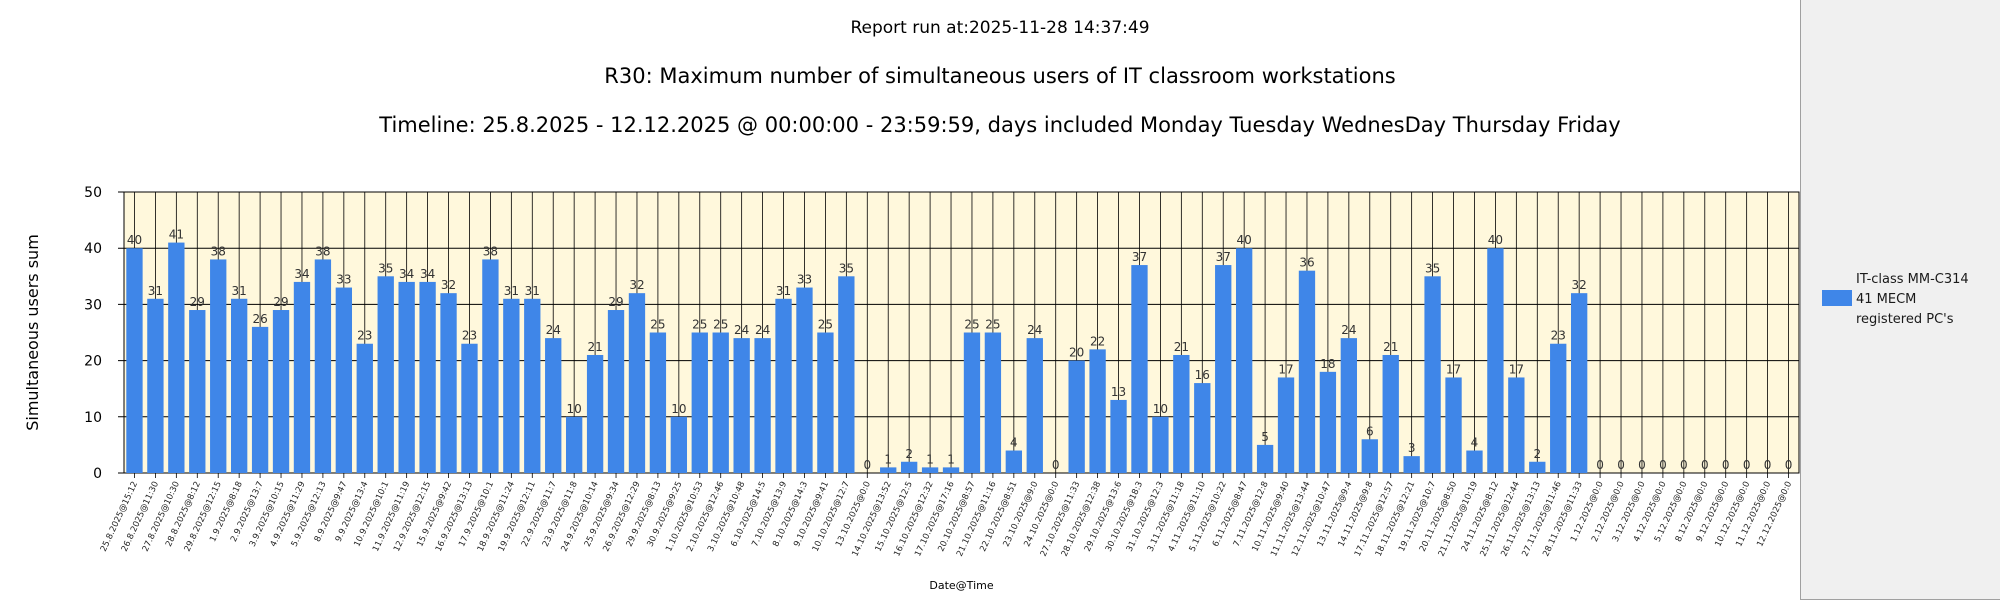 The height and width of the screenshot is (600, 2000). What do you see at coordinates (594, 347) in the screenshot?
I see `bar-value-label: 21` at bounding box center [594, 347].